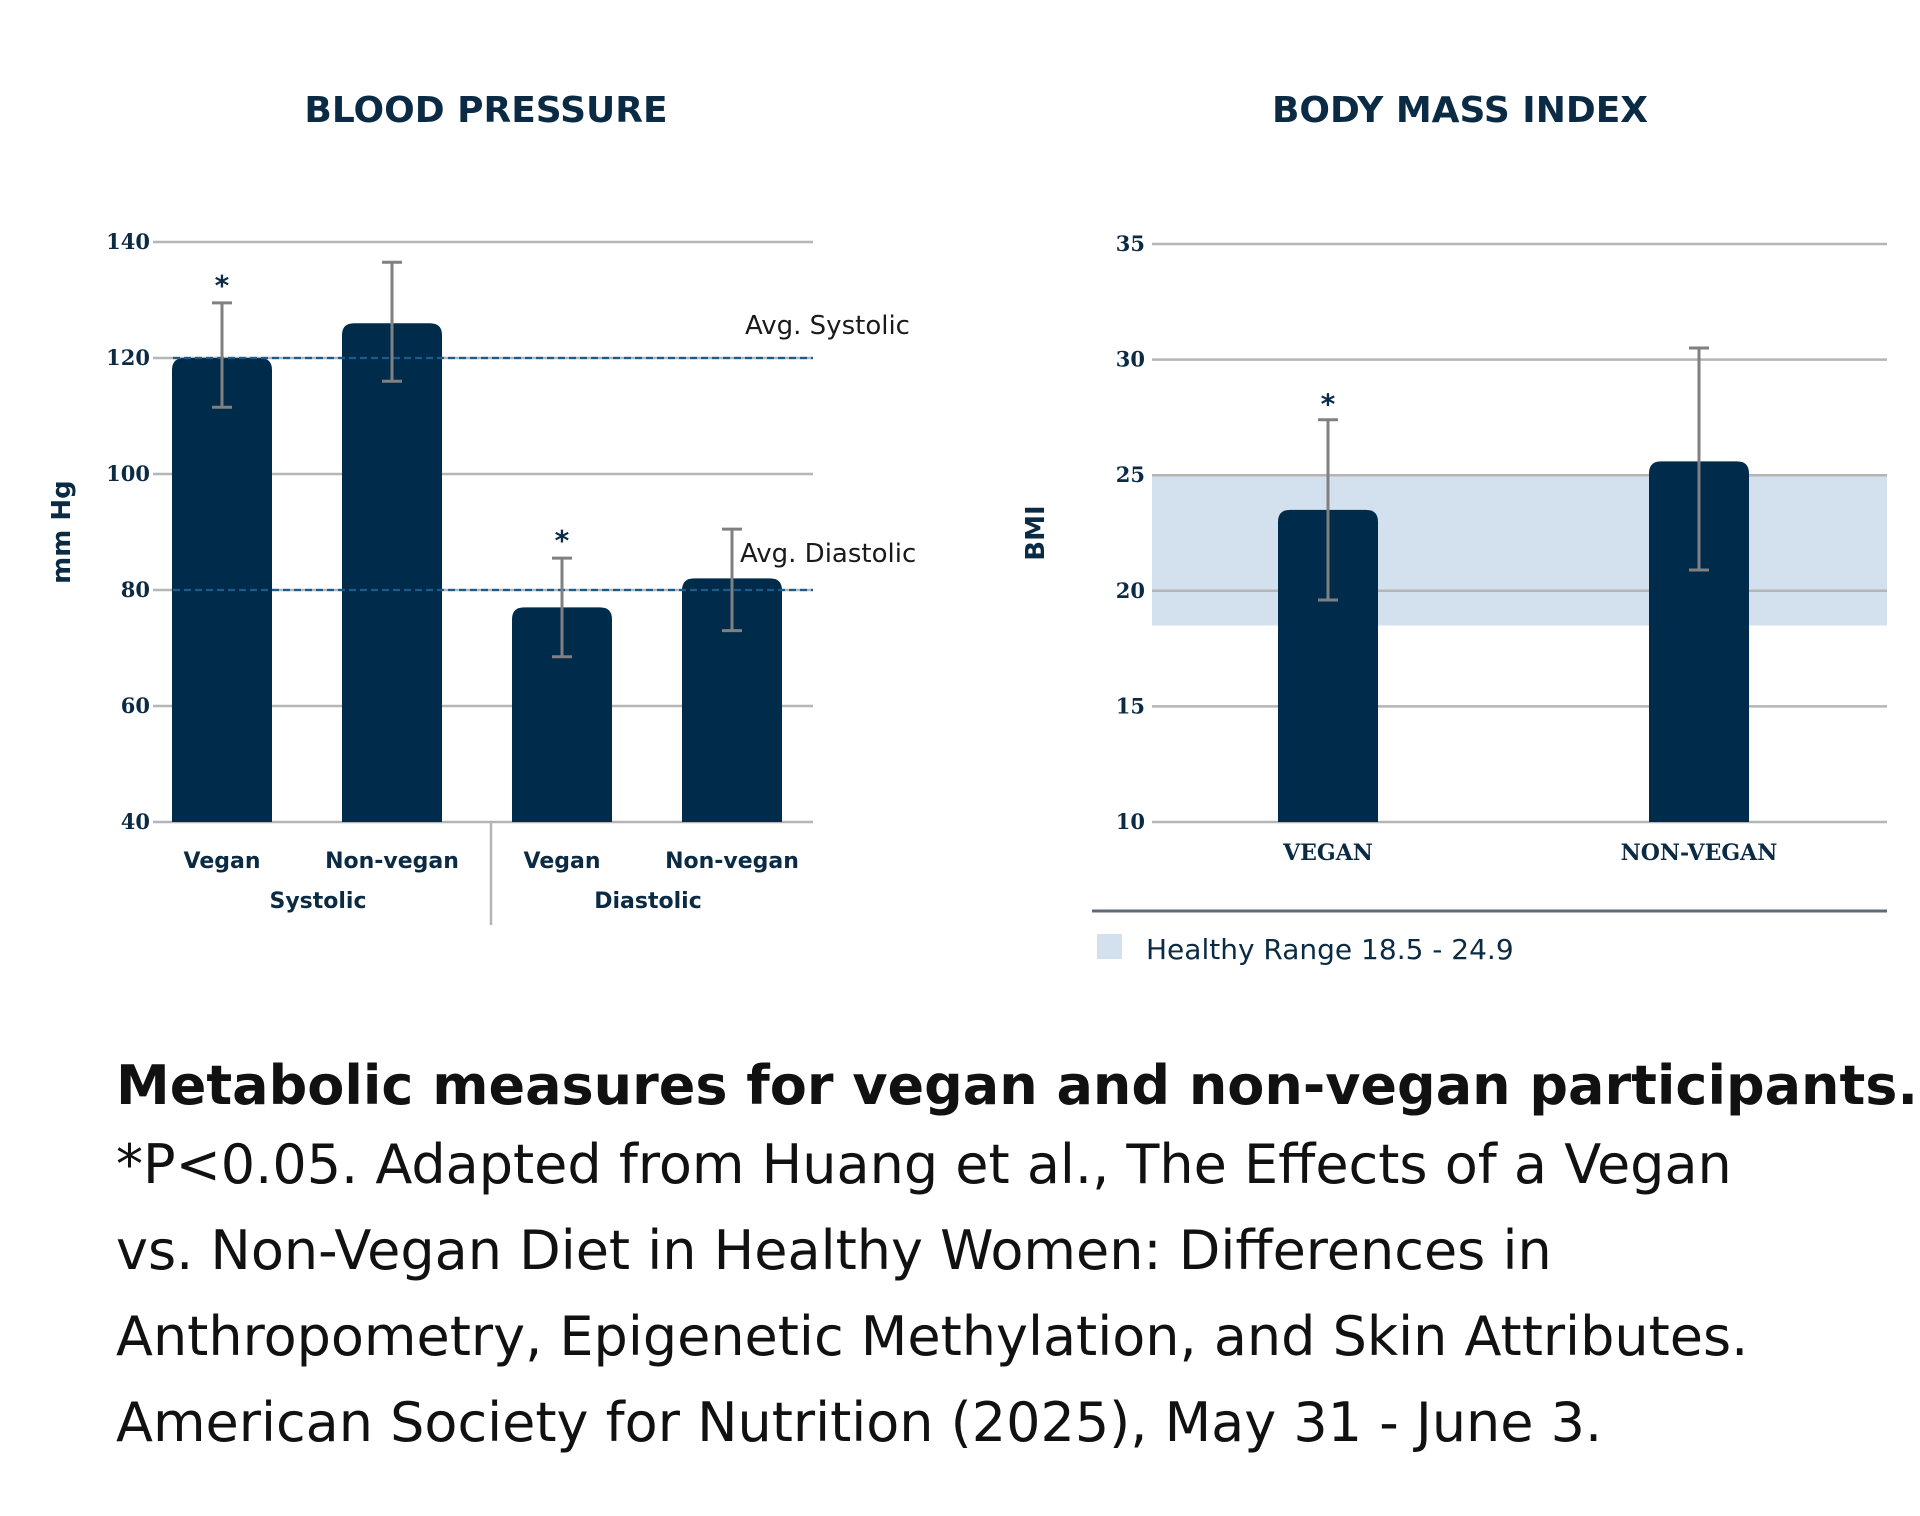 Image resolution: width=1920 pixels, height=1516 pixels. What do you see at coordinates (1109, 946) in the screenshot?
I see `bmi-legend-swatch` at bounding box center [1109, 946].